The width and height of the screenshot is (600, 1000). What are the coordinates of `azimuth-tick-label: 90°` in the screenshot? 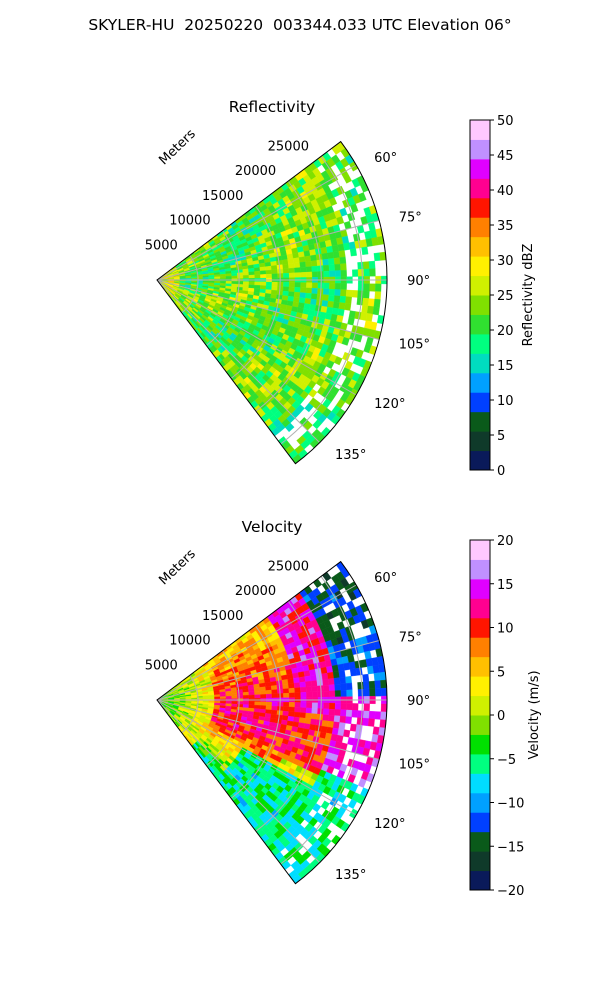 It's located at (418, 701).